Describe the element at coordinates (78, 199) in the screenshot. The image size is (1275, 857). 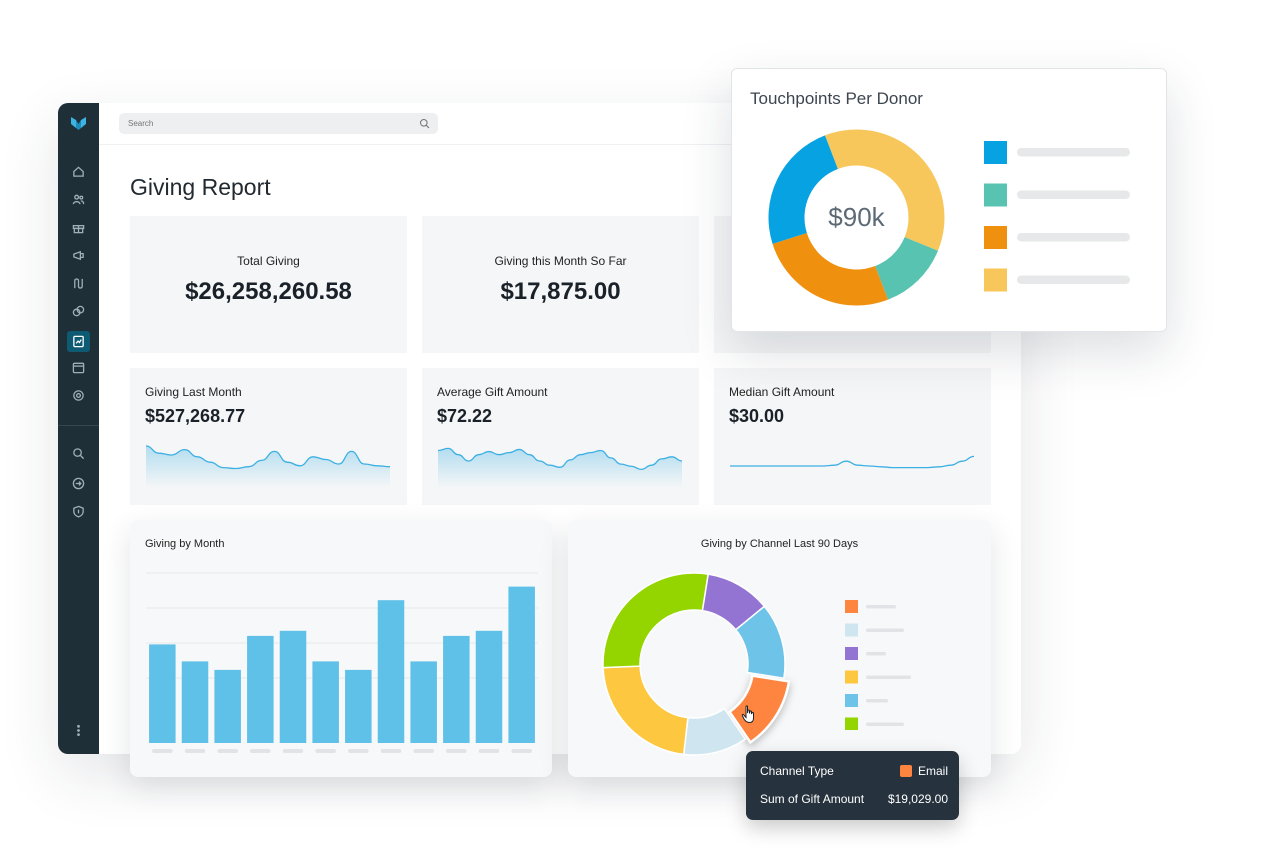
I see `people-icon` at that location.